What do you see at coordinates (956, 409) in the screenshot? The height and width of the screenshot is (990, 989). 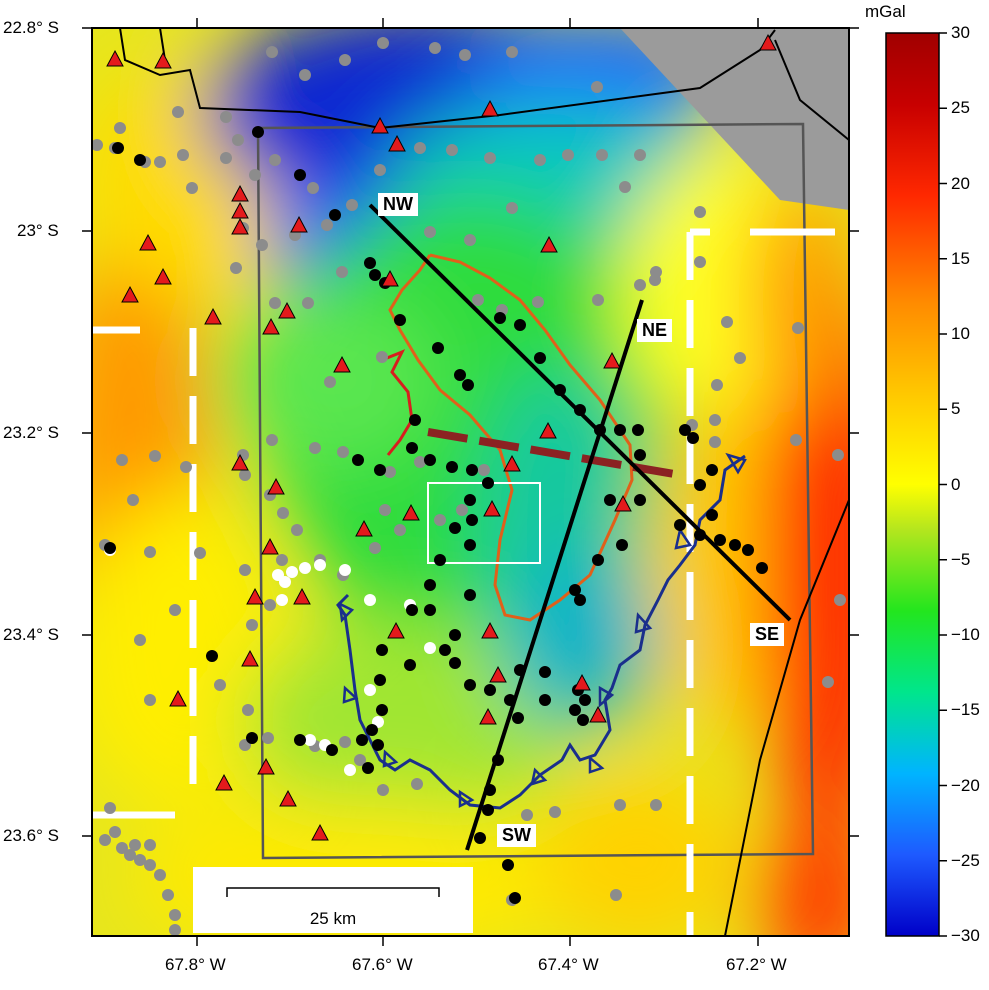 I see `colorbar-tick-label: 5` at bounding box center [956, 409].